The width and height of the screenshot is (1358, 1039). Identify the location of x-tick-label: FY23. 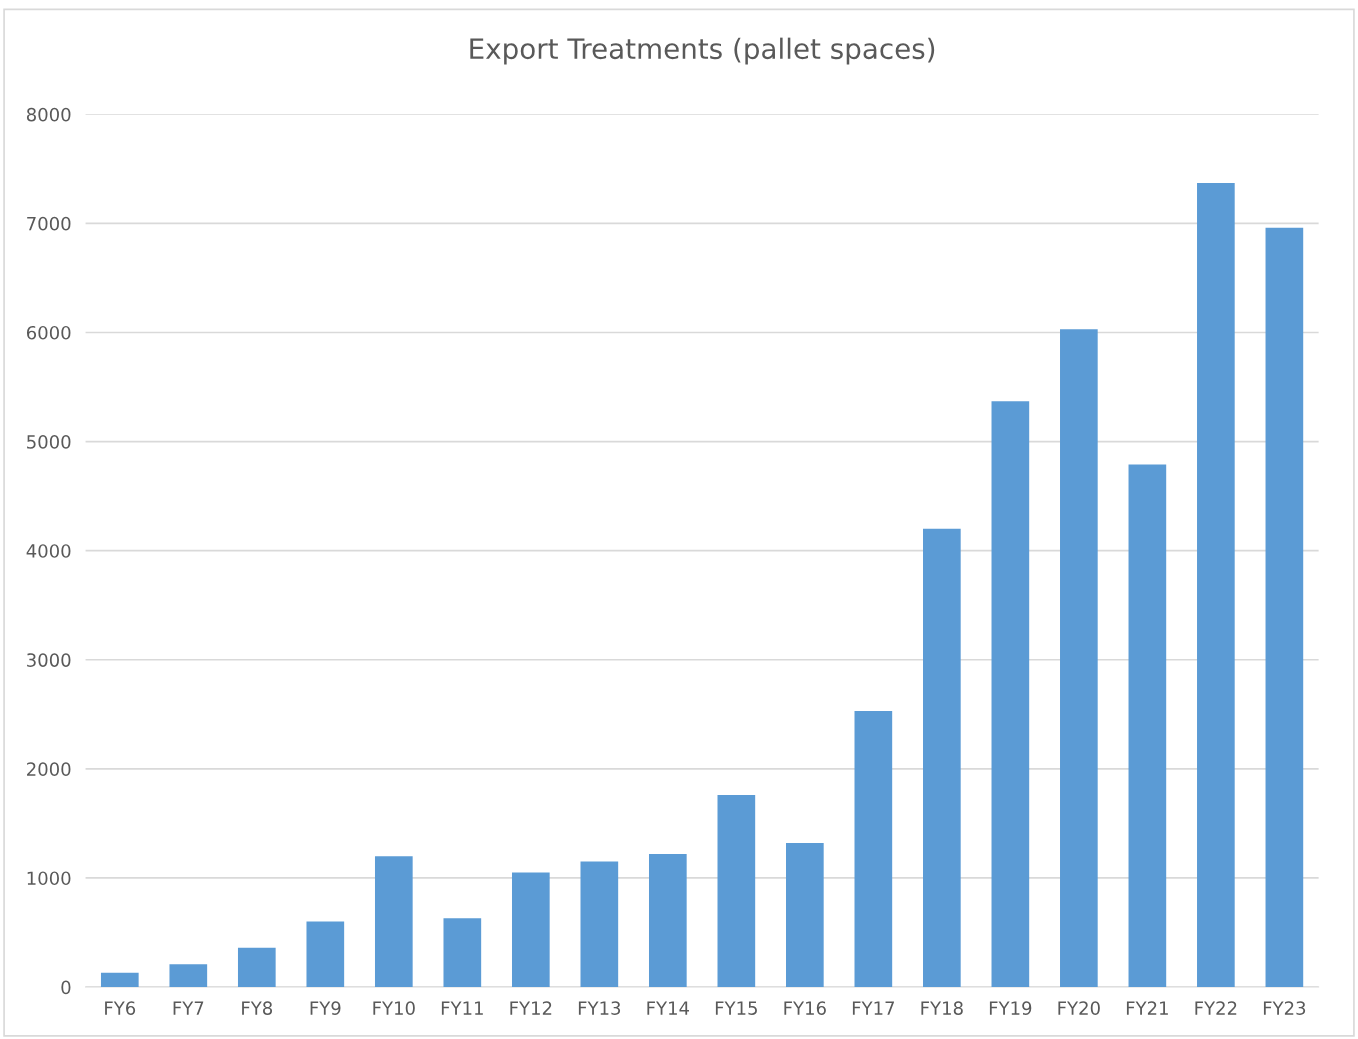
(1284, 1008).